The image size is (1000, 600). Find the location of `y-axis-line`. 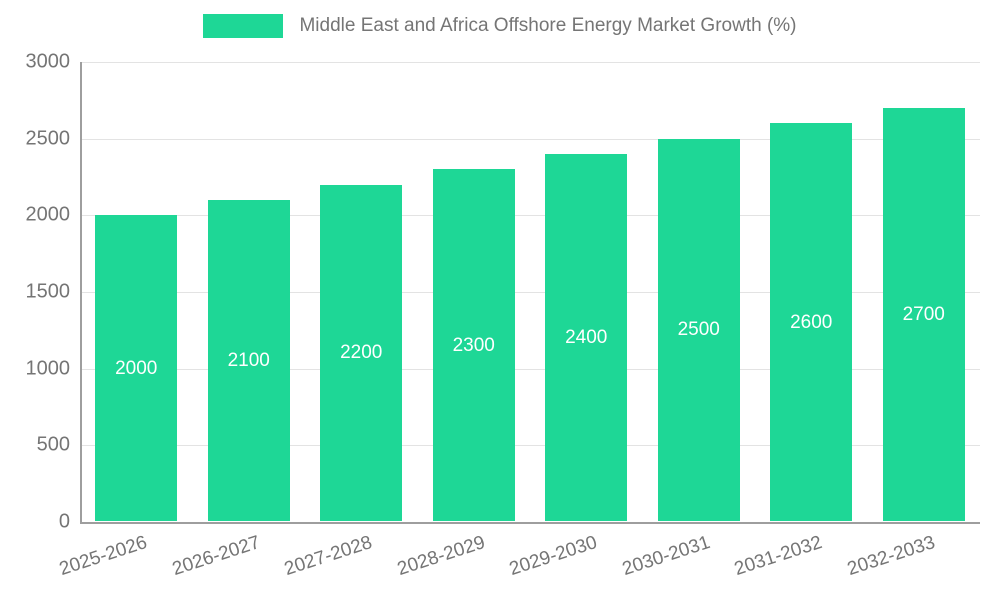

y-axis-line is located at coordinates (81, 292).